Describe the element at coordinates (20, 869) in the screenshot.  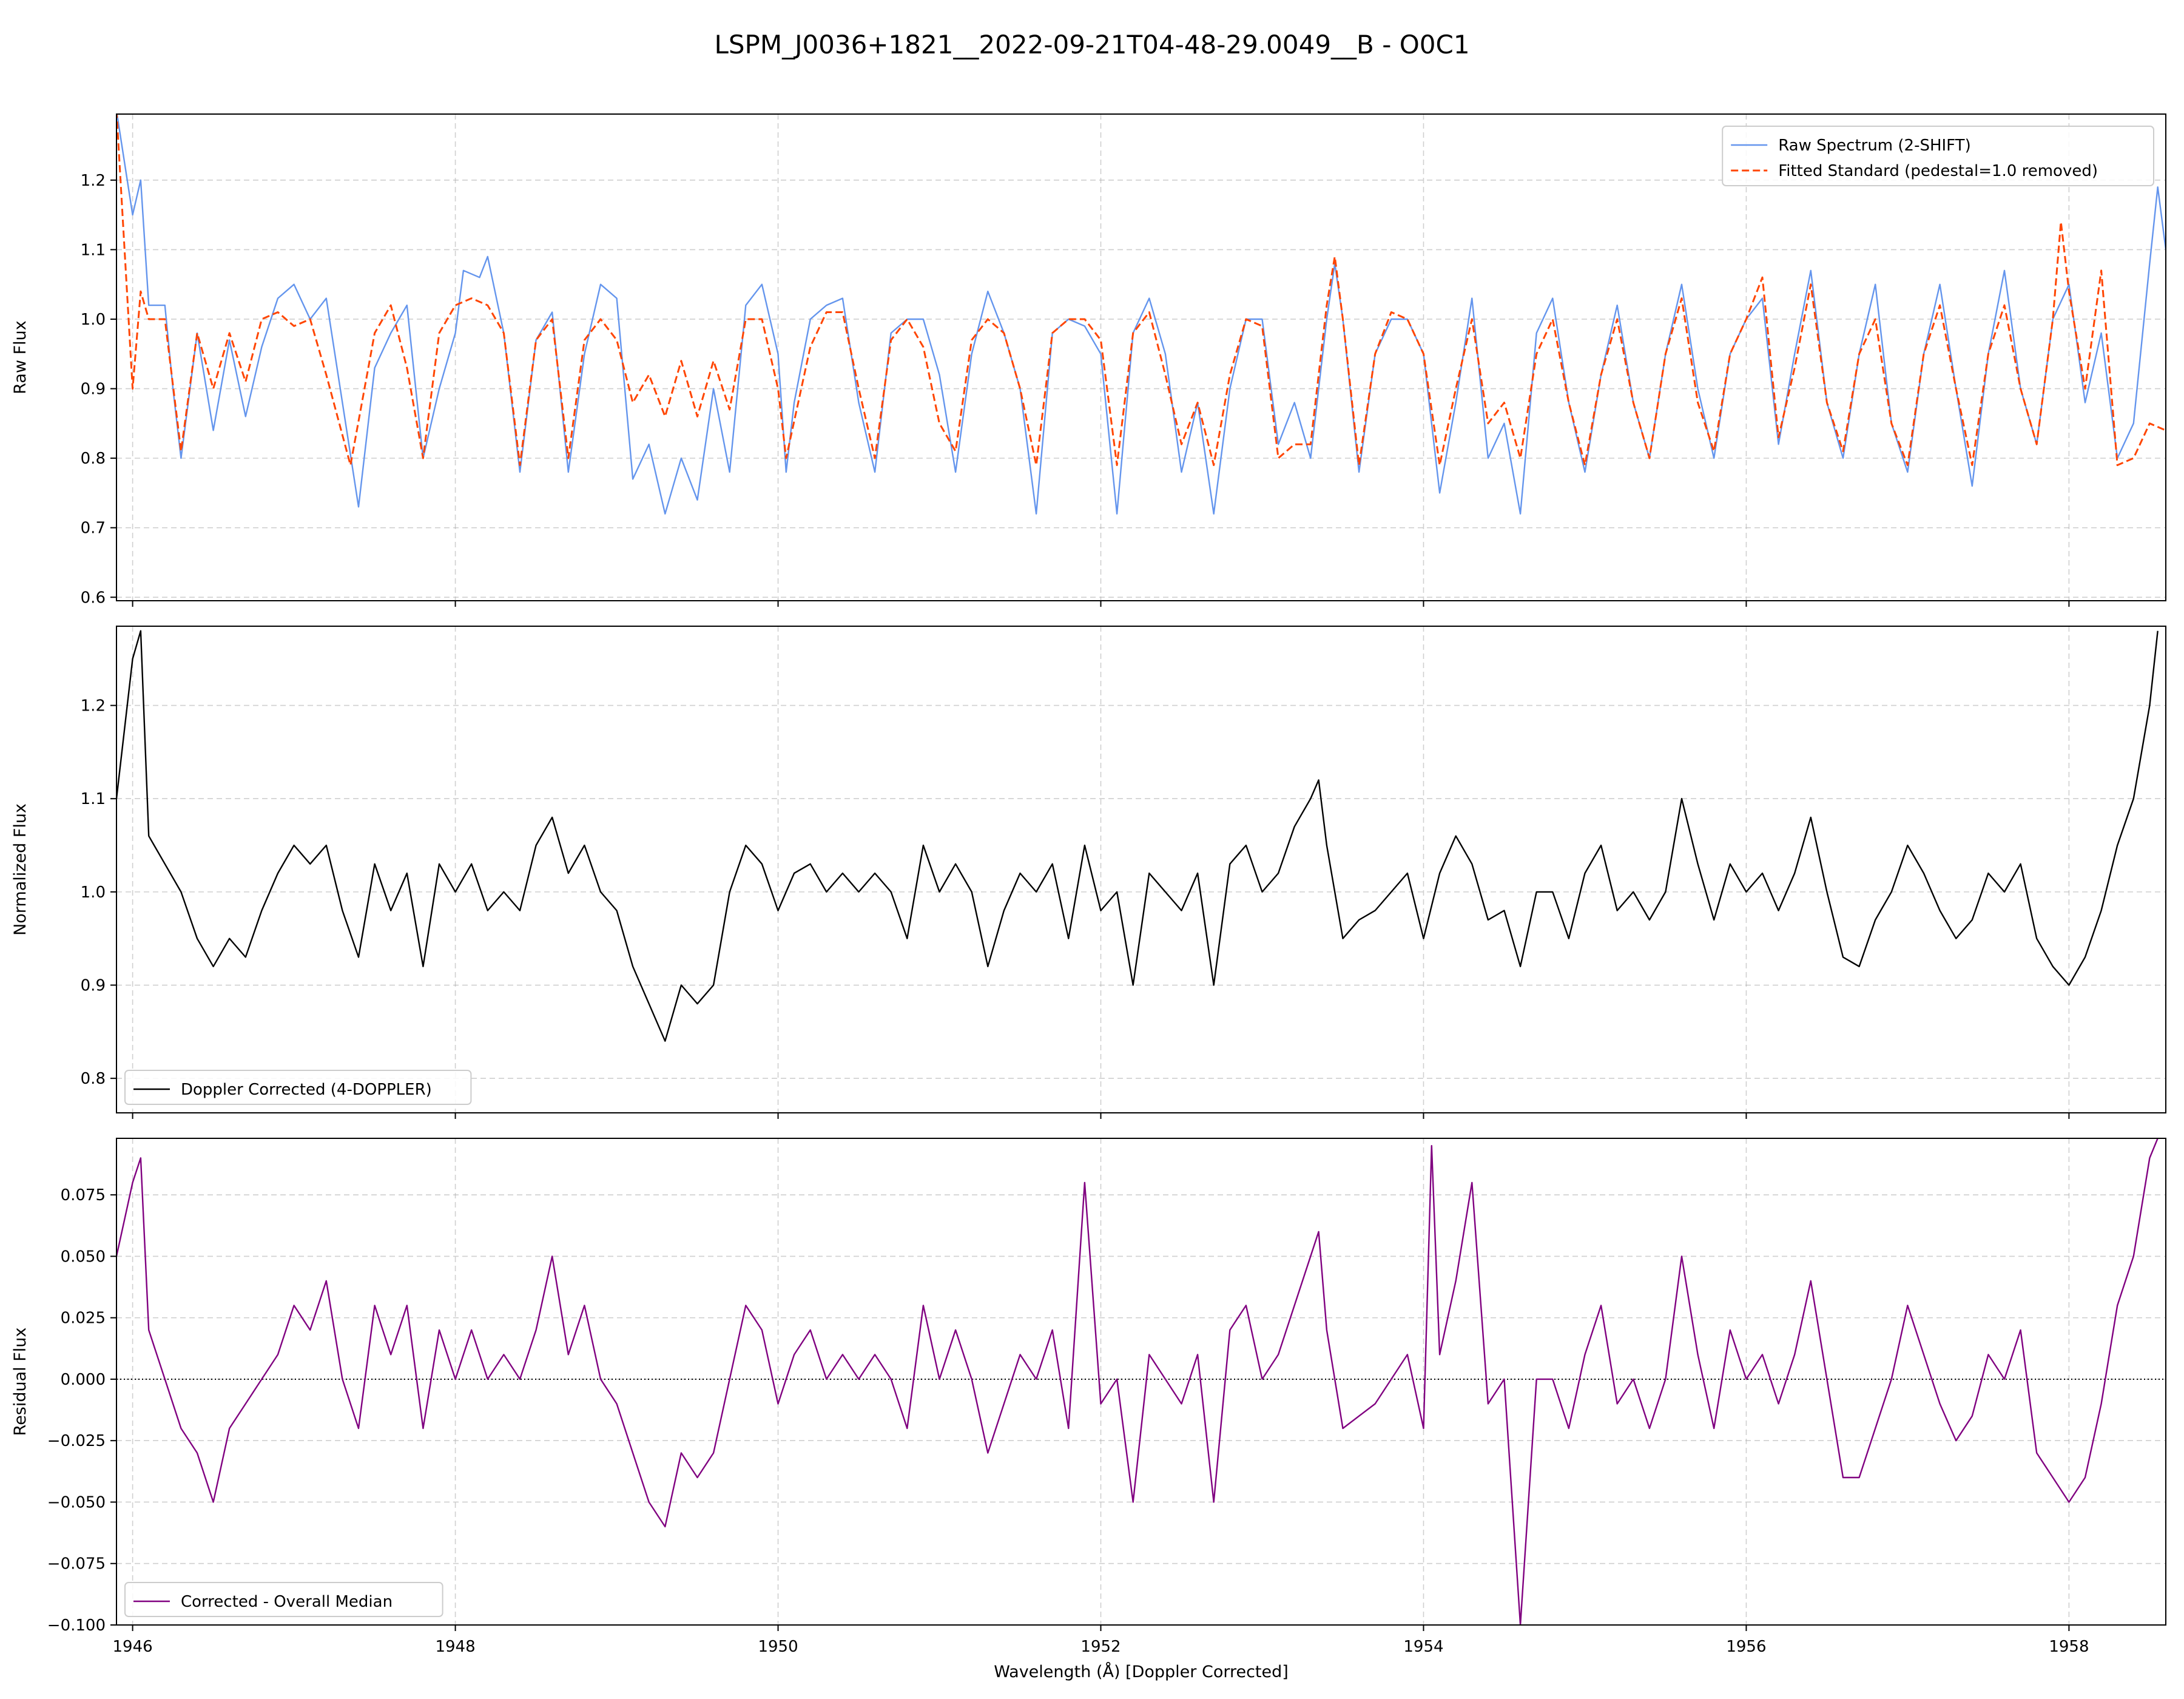
I see `y-axis-label: Normalized Flux` at that location.